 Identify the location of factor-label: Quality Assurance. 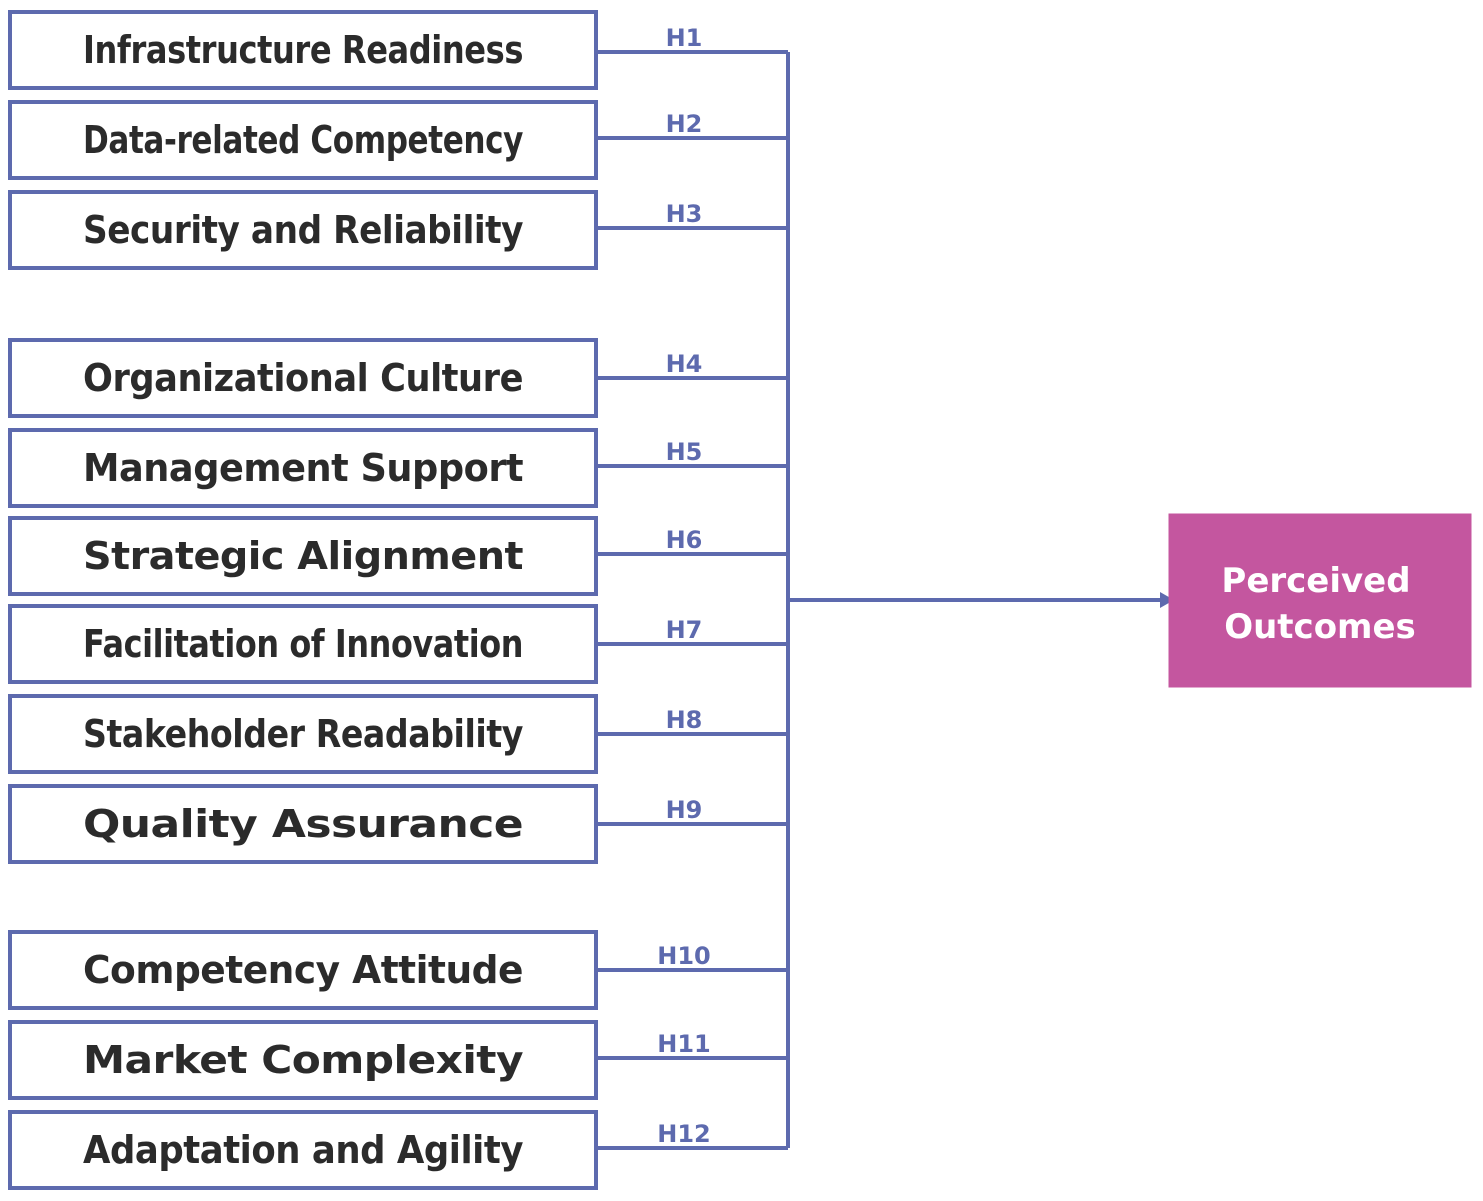
(303, 824).